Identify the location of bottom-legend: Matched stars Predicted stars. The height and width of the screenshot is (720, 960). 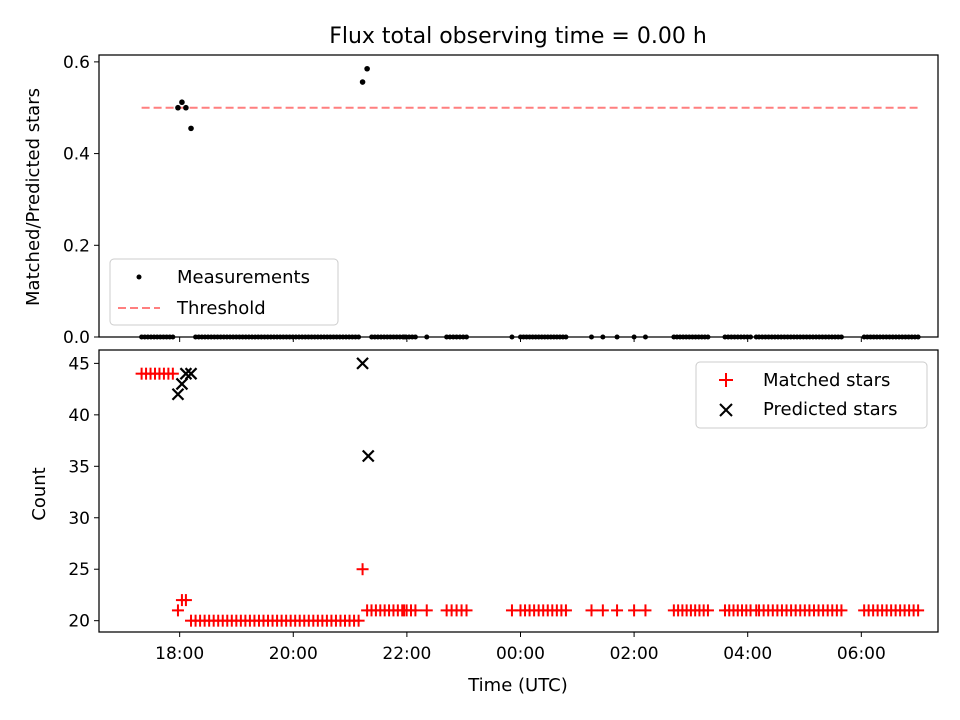
(811, 395).